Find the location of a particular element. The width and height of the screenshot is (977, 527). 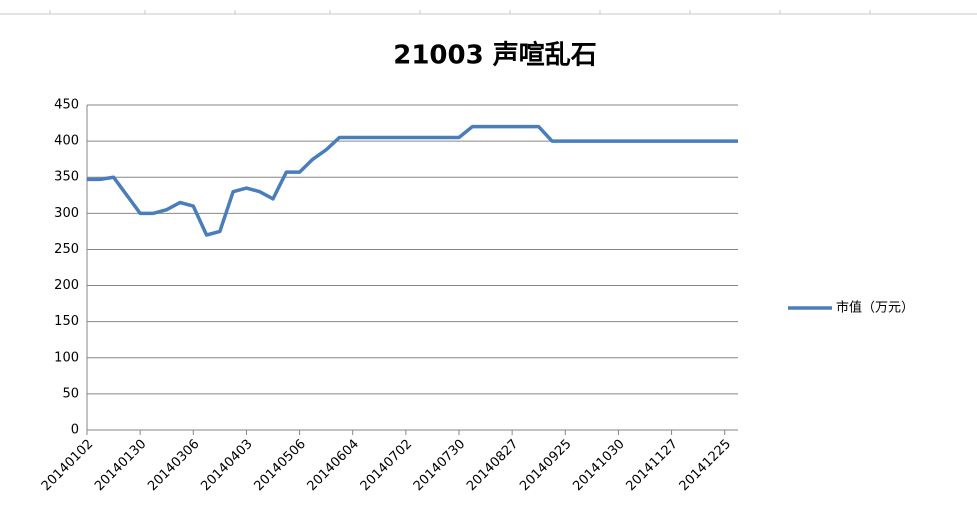

series-line is located at coordinates (412, 180).